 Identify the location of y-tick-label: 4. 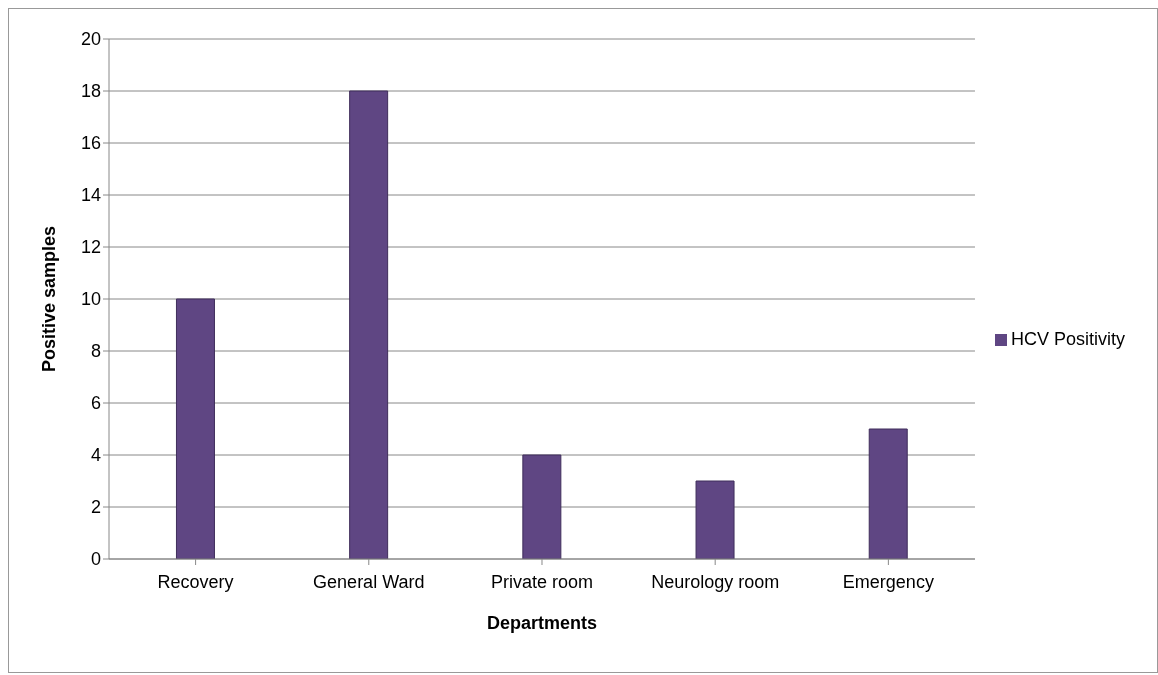
(95, 455).